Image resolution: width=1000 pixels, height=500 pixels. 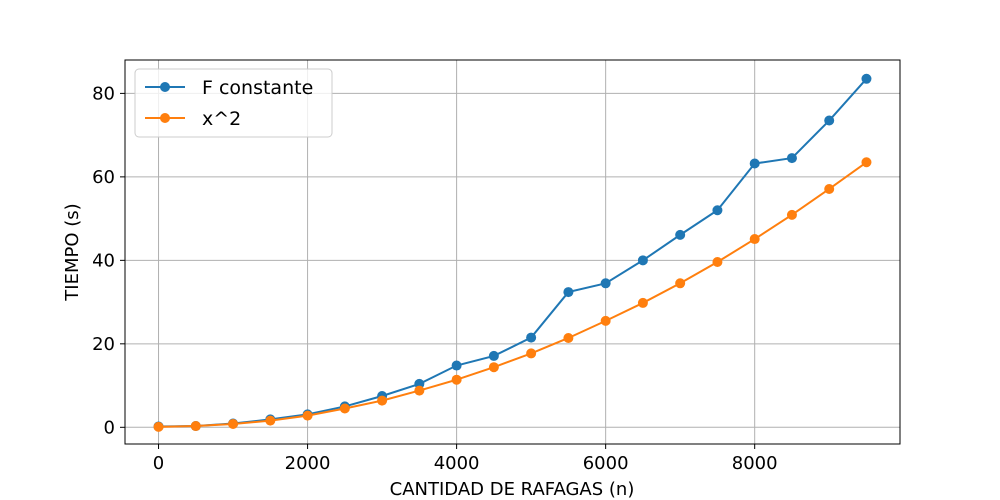 What do you see at coordinates (103, 344) in the screenshot?
I see `y-tick-label: 20` at bounding box center [103, 344].